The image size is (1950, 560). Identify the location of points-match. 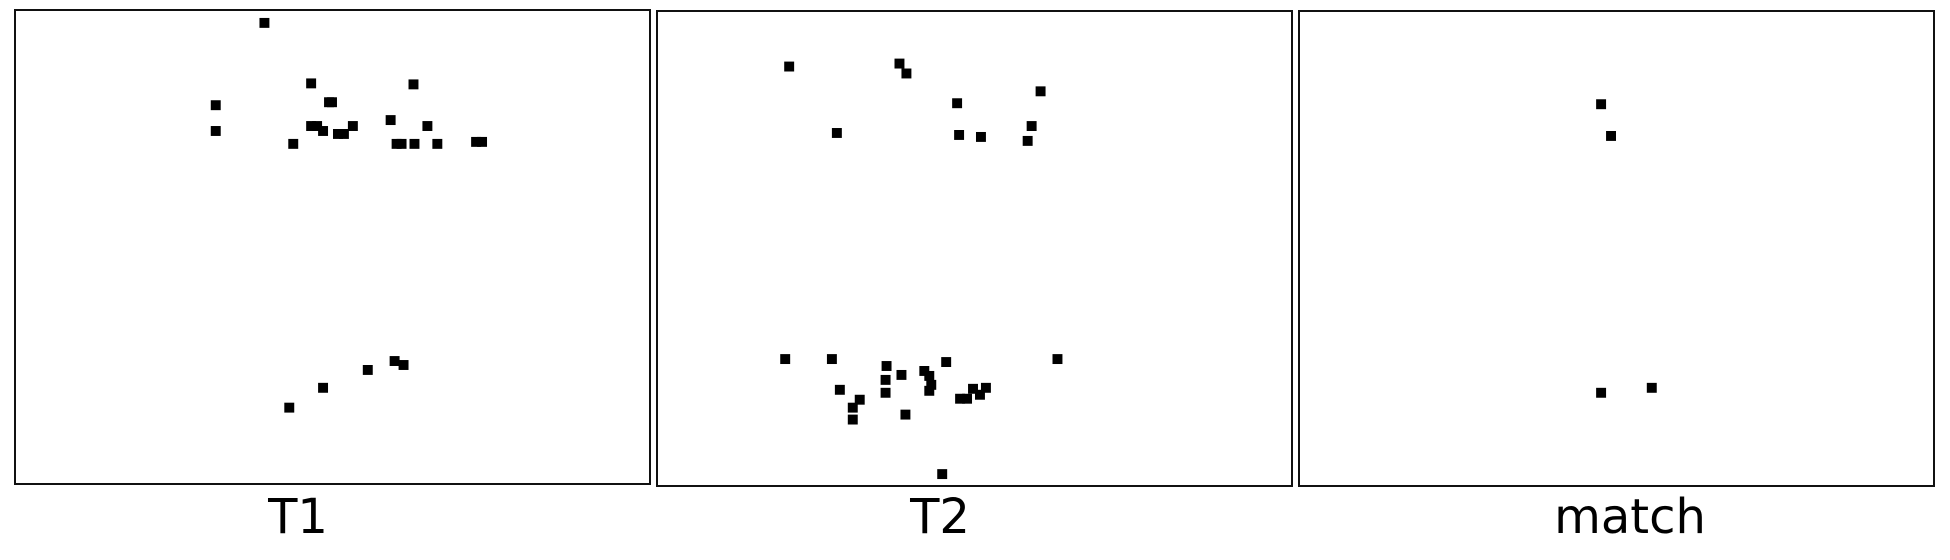
(1626, 248).